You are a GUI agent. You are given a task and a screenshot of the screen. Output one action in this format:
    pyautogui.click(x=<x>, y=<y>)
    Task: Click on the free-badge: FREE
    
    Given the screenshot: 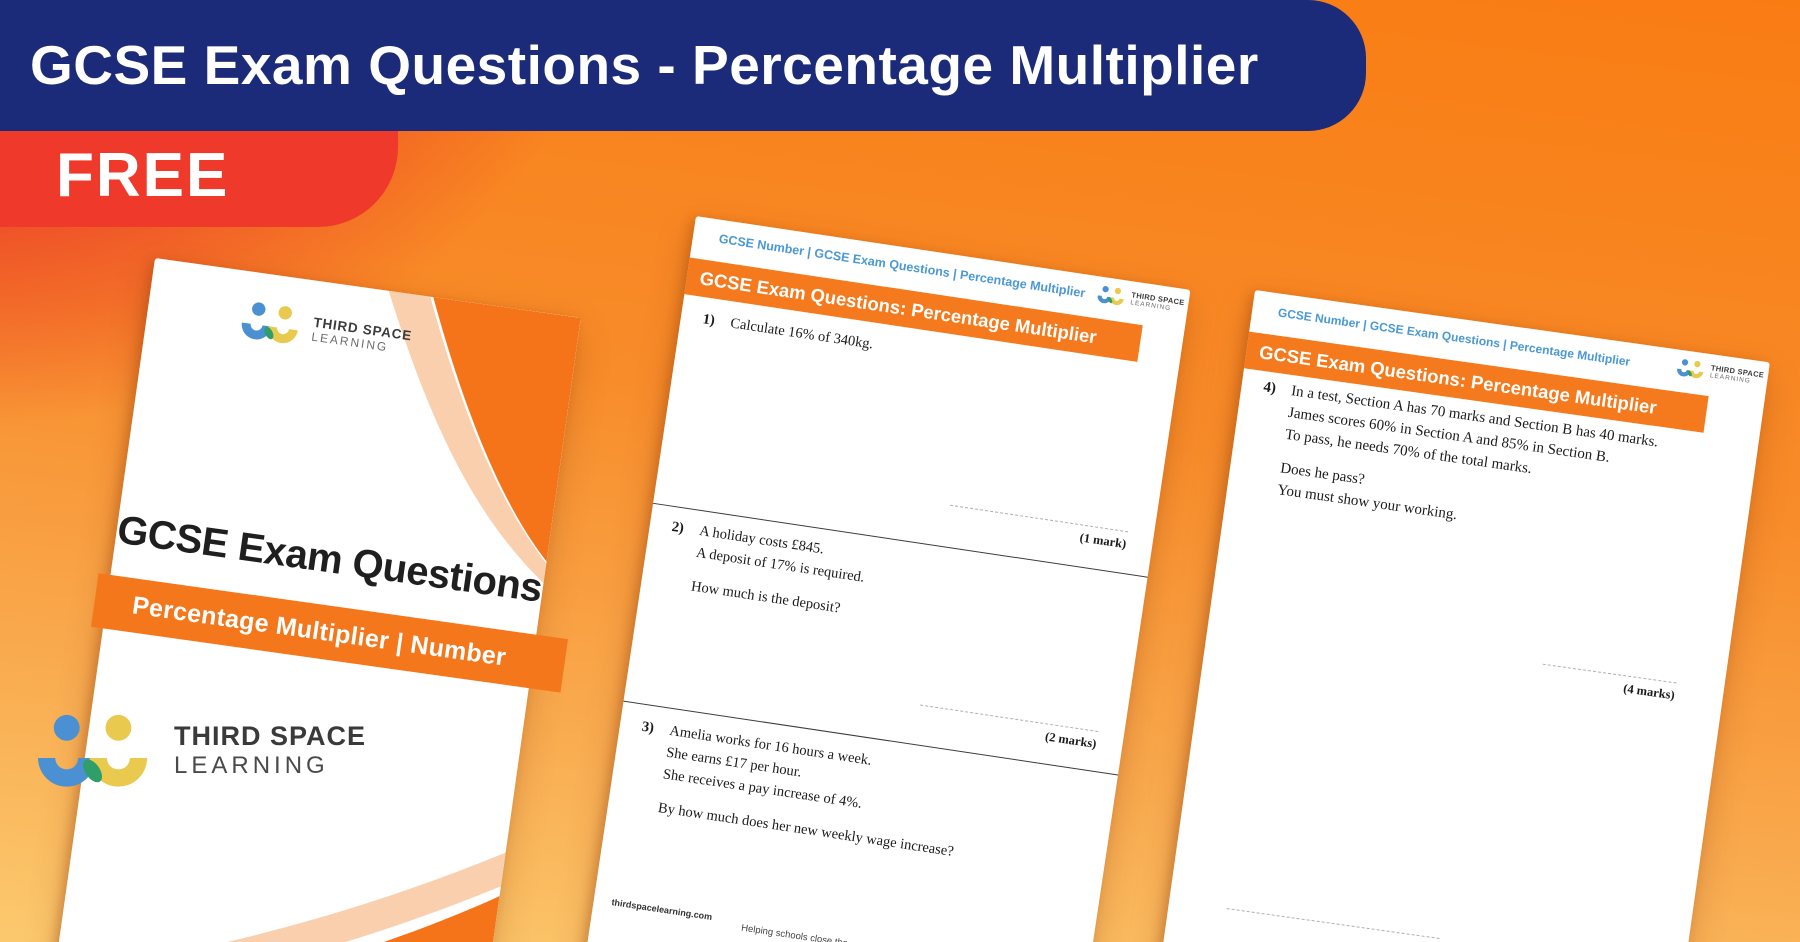 What is the action you would take?
    pyautogui.click(x=199, y=179)
    